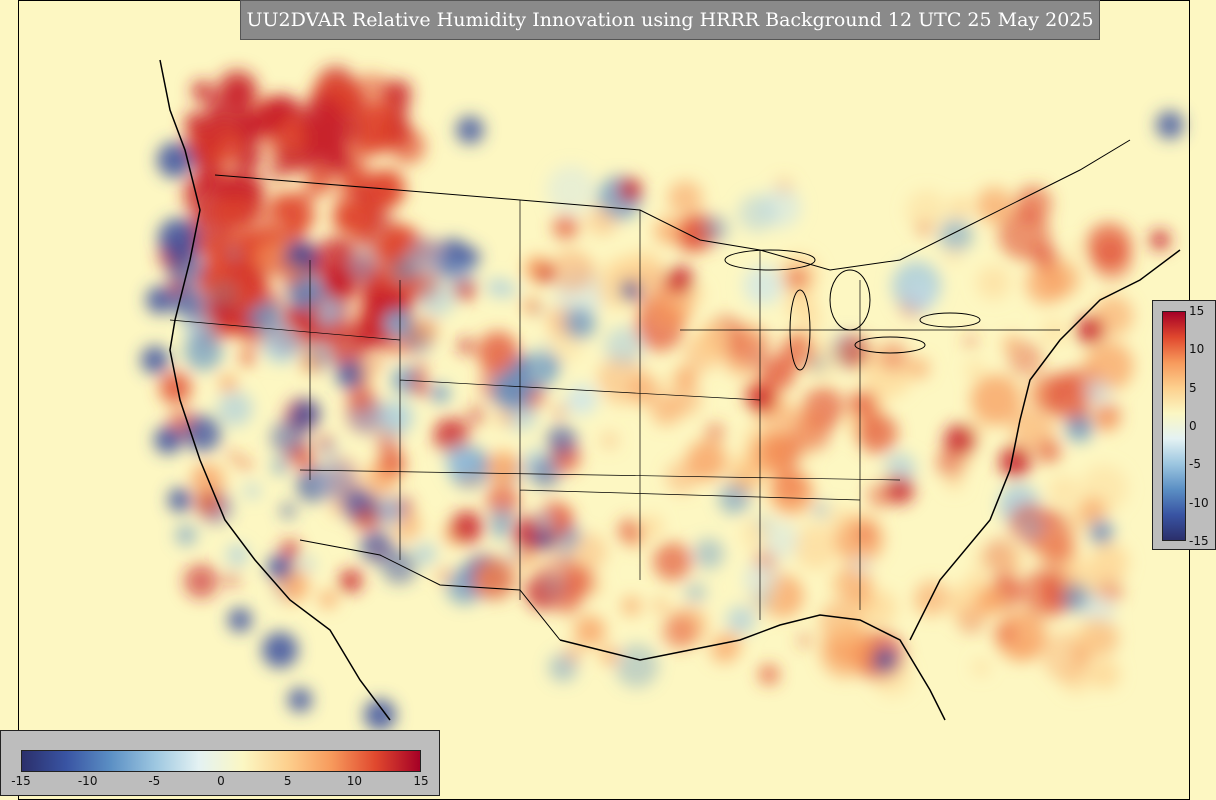 This screenshot has width=1216, height=800. I want to click on vertical-colorbar-tick: 0, so click(1193, 426).